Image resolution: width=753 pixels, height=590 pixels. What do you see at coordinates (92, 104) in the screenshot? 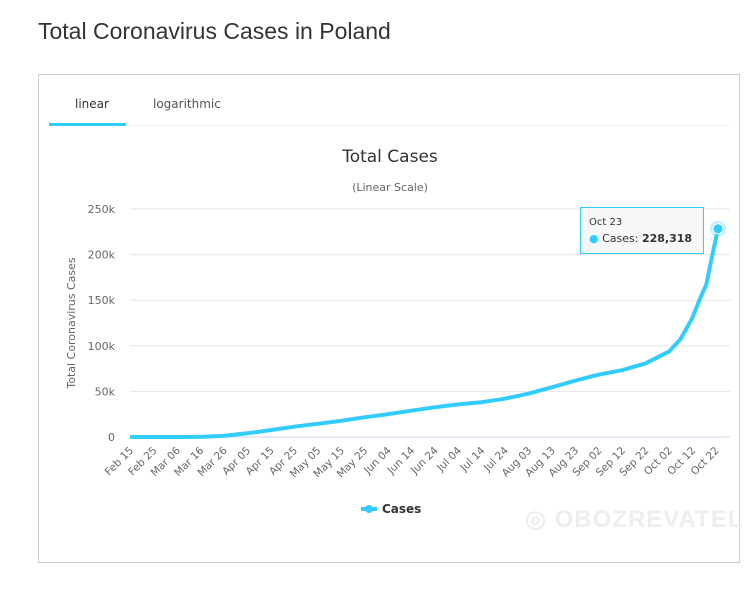
I see `tab-linear: linear` at bounding box center [92, 104].